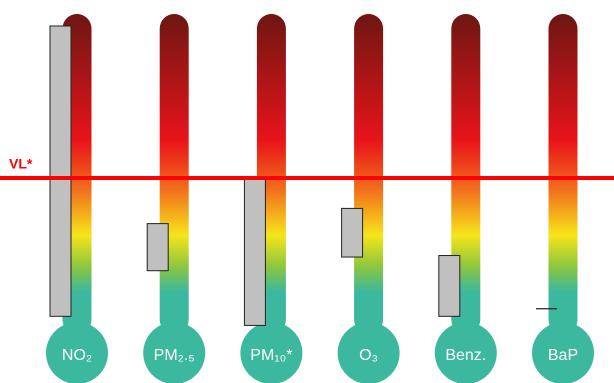 This screenshot has height=383, width=614. Describe the element at coordinates (21, 164) in the screenshot. I see `limit-label: VL*` at that location.